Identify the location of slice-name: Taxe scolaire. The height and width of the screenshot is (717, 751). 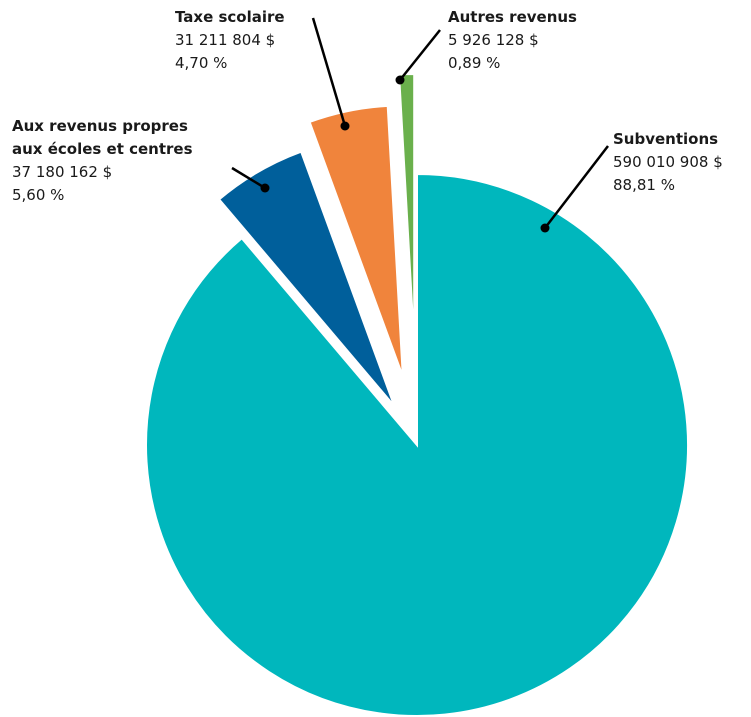
(230, 17).